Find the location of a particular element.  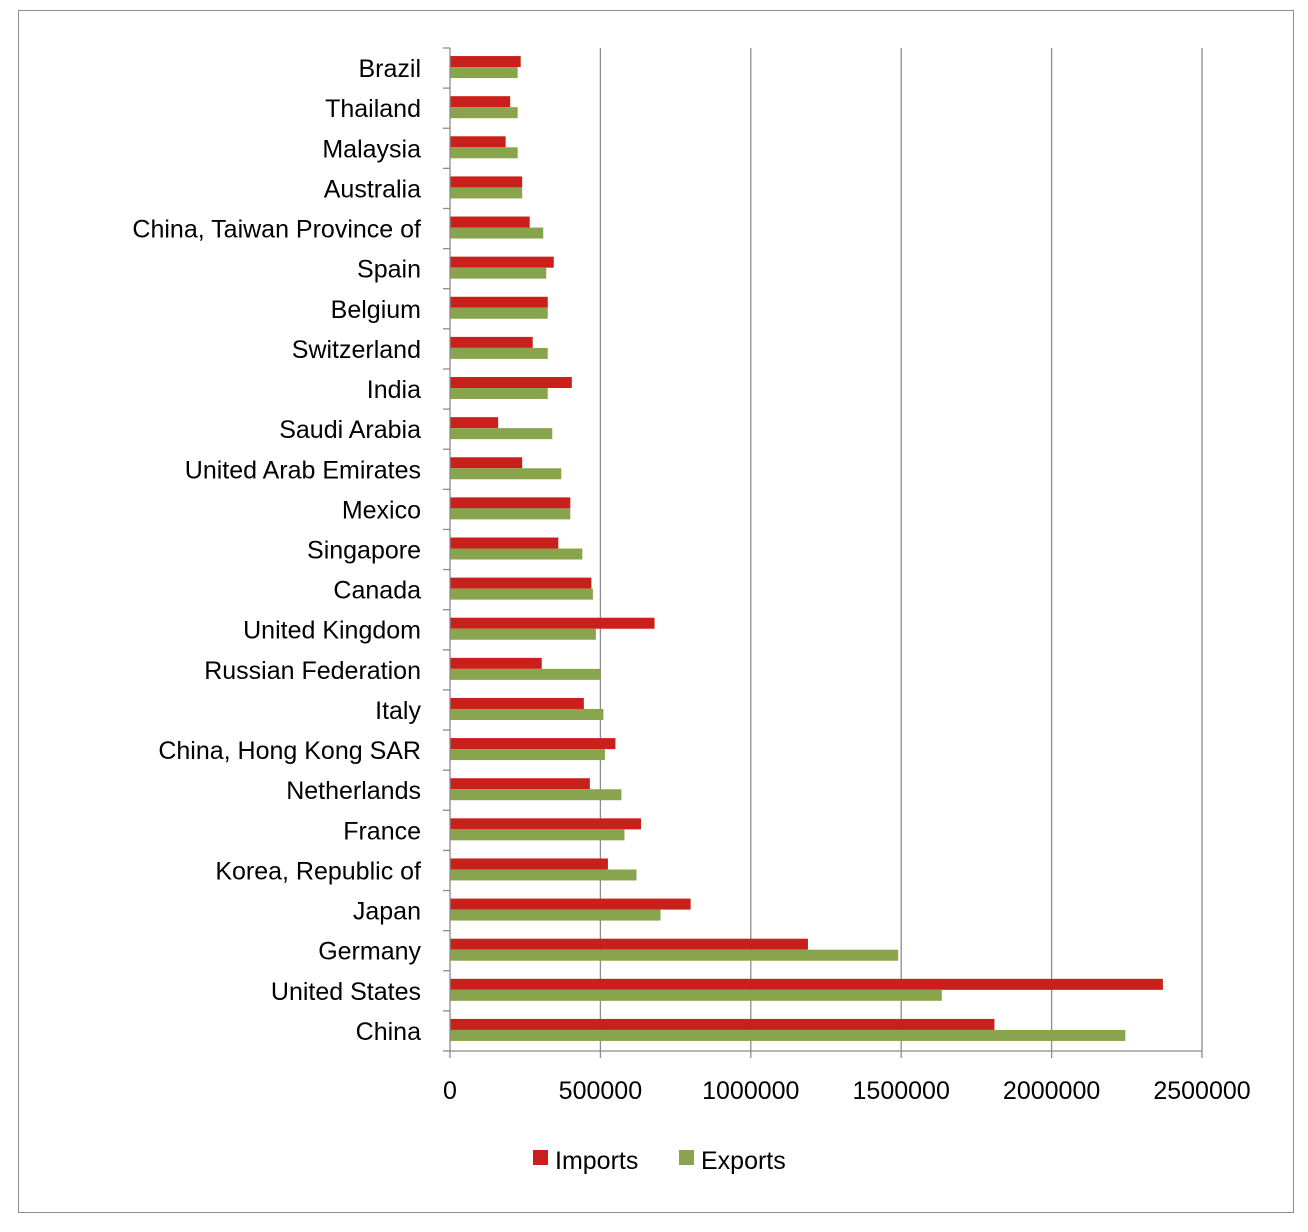

legend-exports-label: Exports is located at coordinates (743, 1161).